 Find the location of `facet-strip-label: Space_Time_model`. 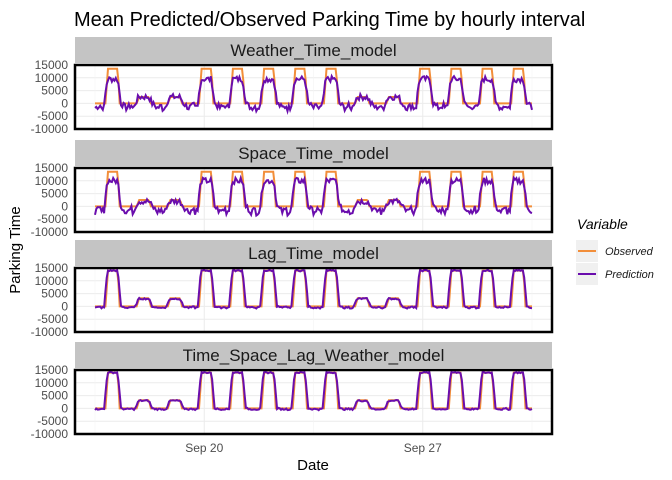

facet-strip-label: Space_Time_model is located at coordinates (313, 153).